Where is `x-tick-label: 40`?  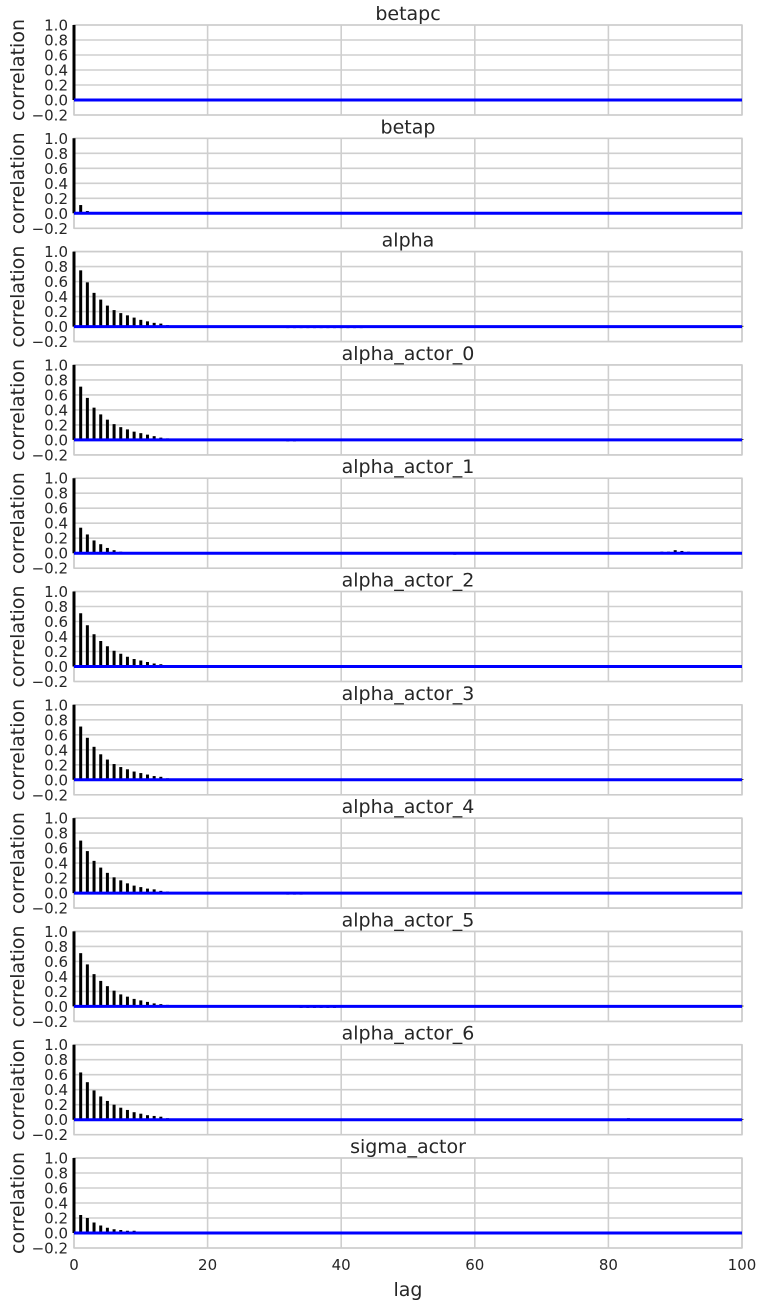 x-tick-label: 40 is located at coordinates (341, 1265).